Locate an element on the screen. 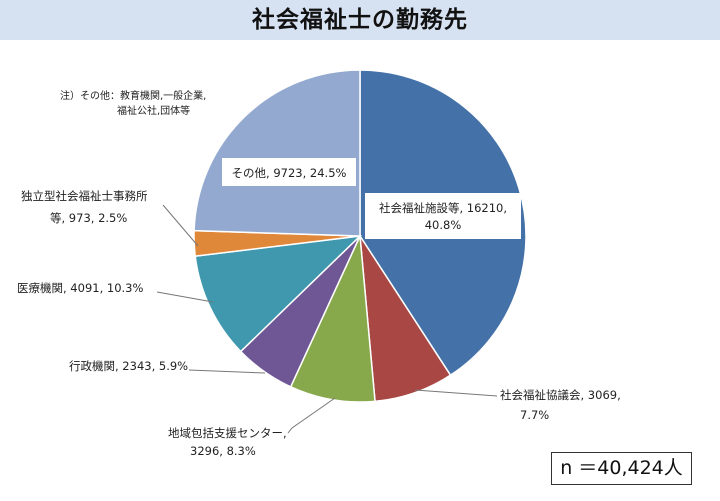  title-bar is located at coordinates (360, 20).